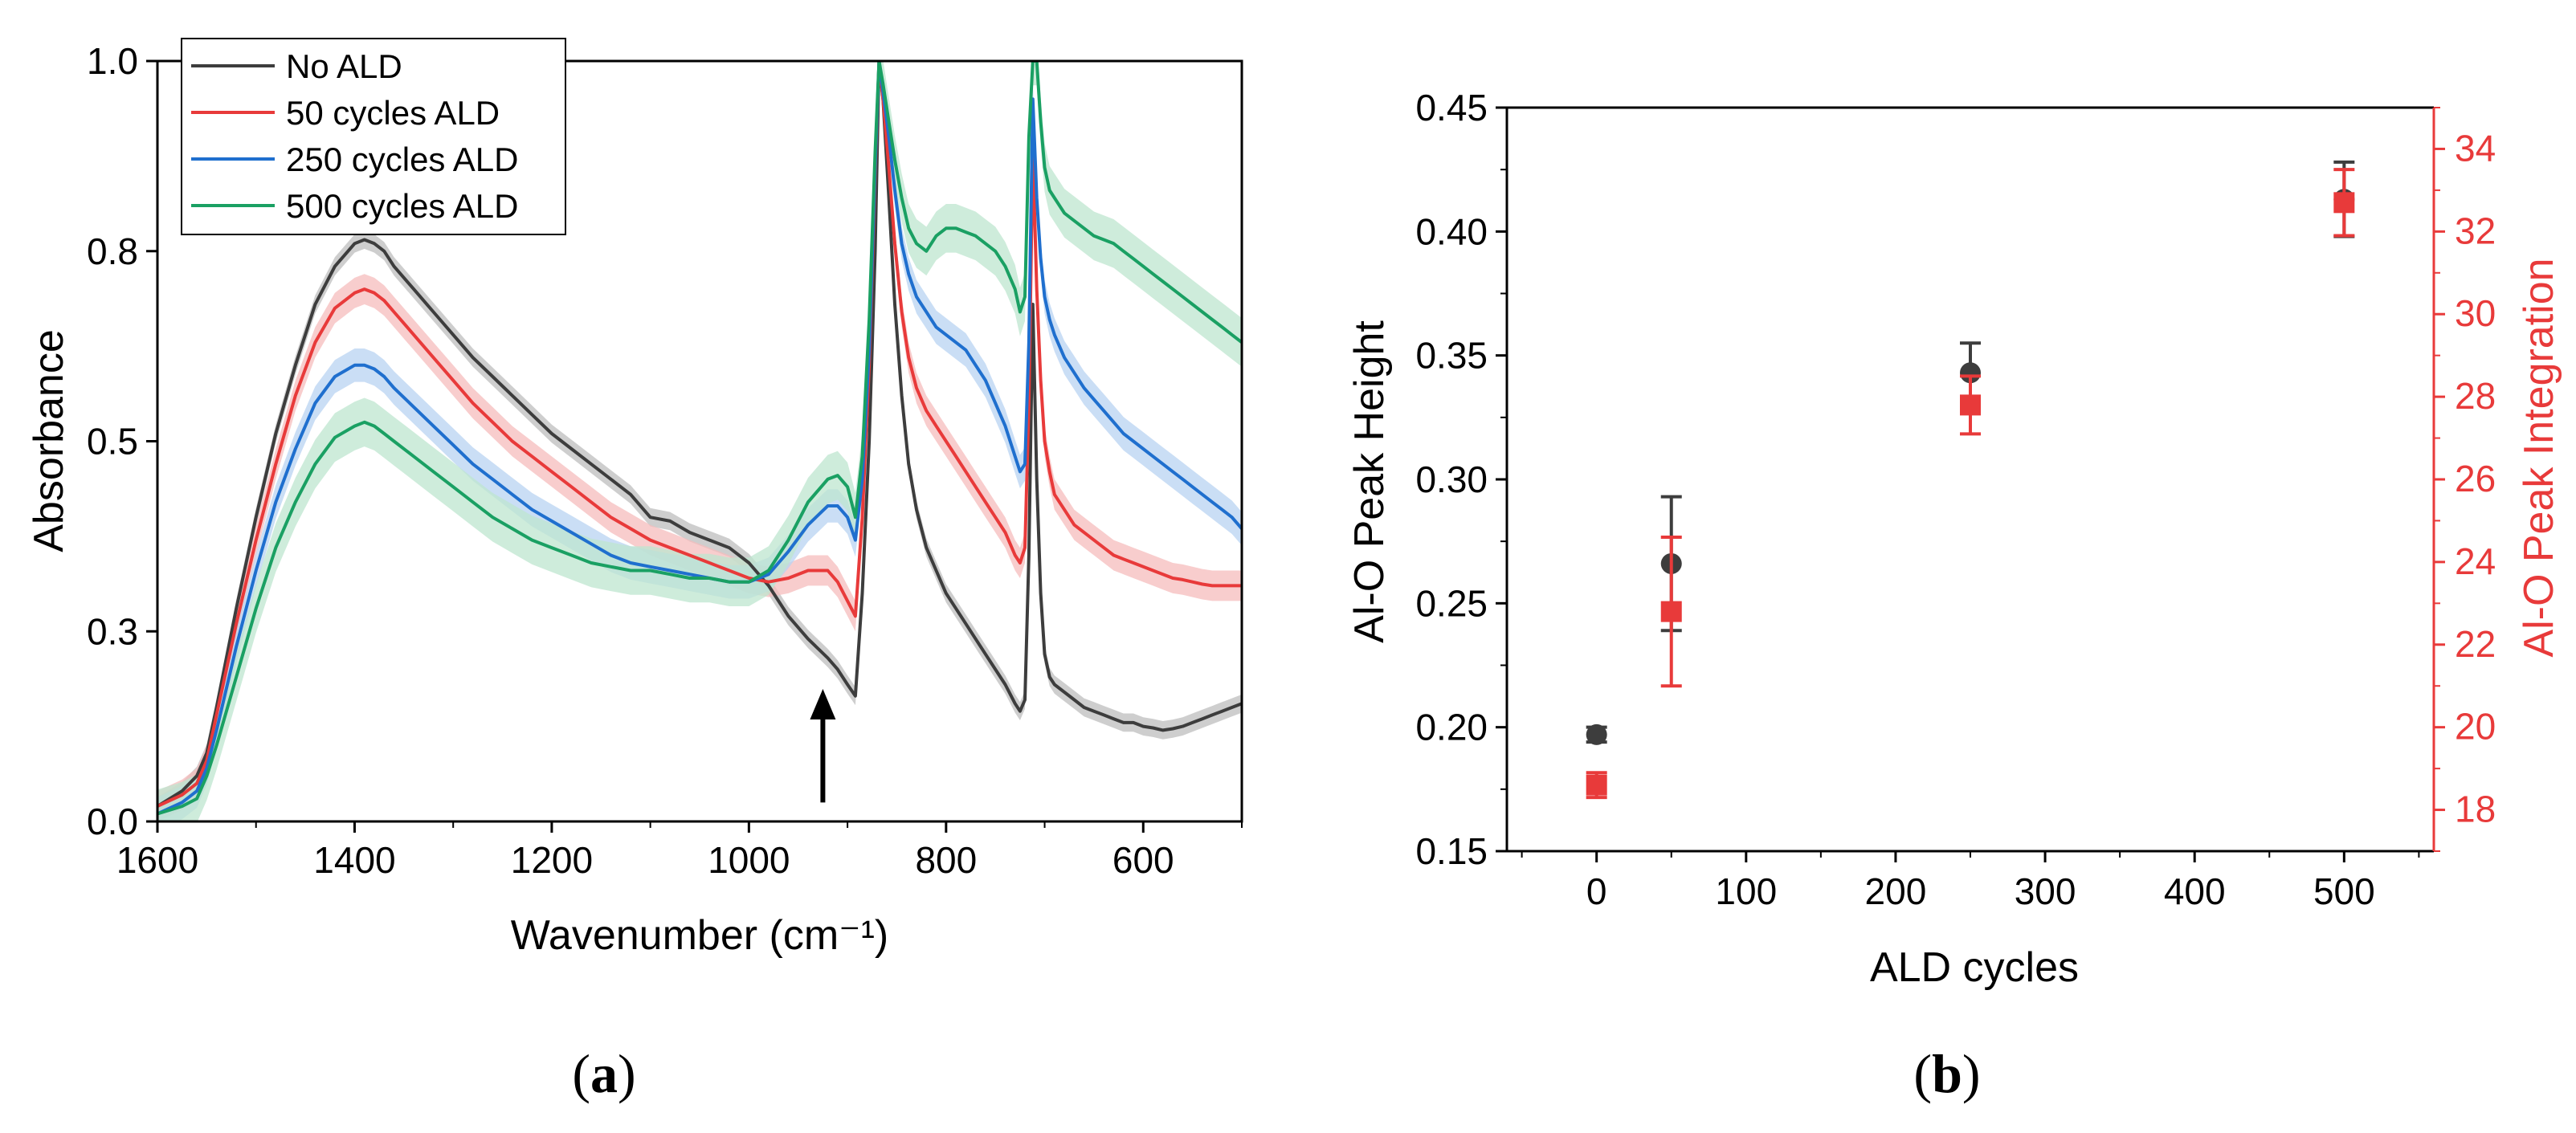 The width and height of the screenshot is (2576, 1133). What do you see at coordinates (112, 821) in the screenshot?
I see `panel-a-ytick-label: 0.0` at bounding box center [112, 821].